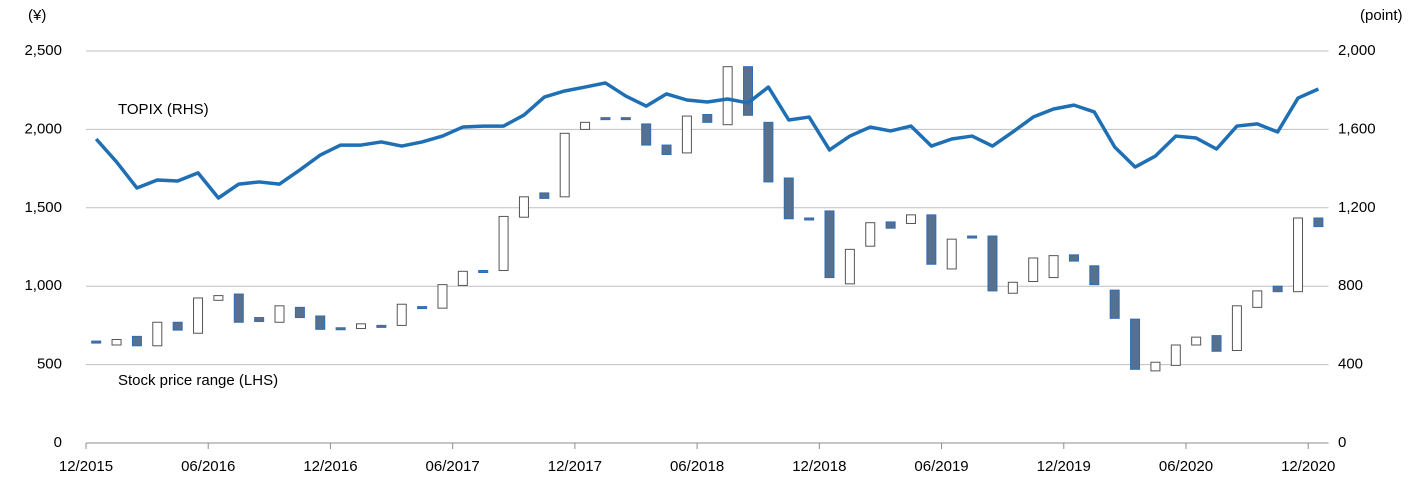  Describe the element at coordinates (49, 364) in the screenshot. I see `y-tick-label: 500` at that location.